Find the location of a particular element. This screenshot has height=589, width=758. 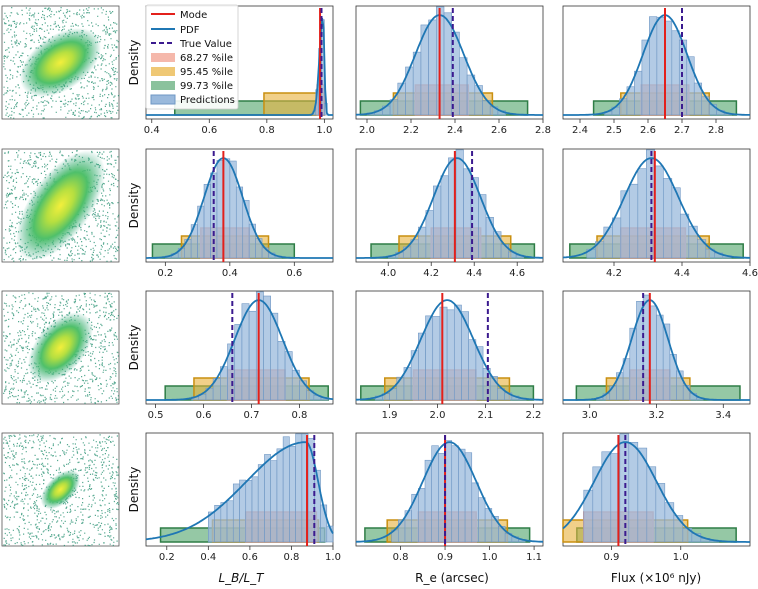

legend-p68-swatch is located at coordinates (163, 57).